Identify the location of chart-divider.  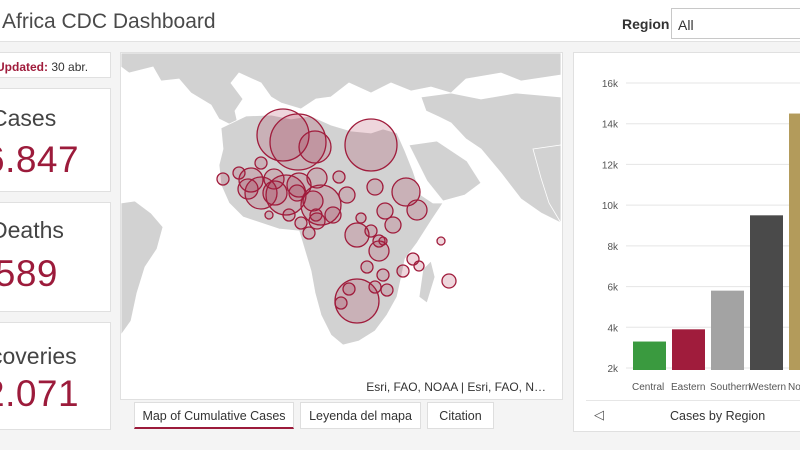
(693, 400).